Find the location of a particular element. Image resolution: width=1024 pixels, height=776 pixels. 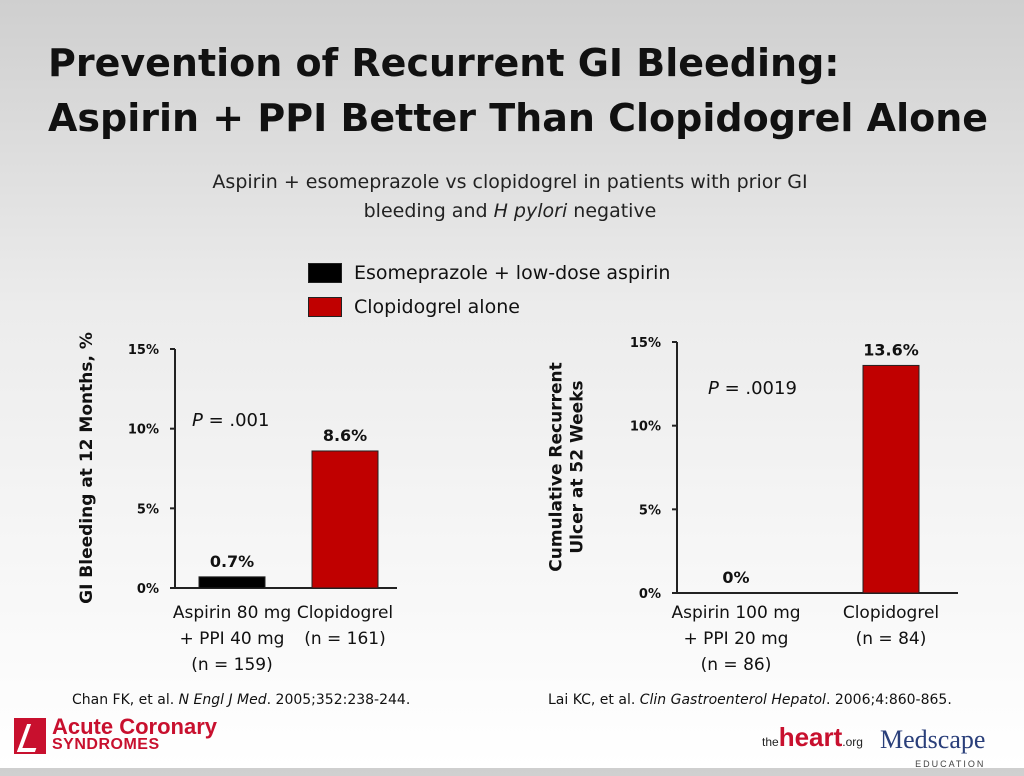

chart-1-category-label-1: Clopidogrel is located at coordinates (891, 613).